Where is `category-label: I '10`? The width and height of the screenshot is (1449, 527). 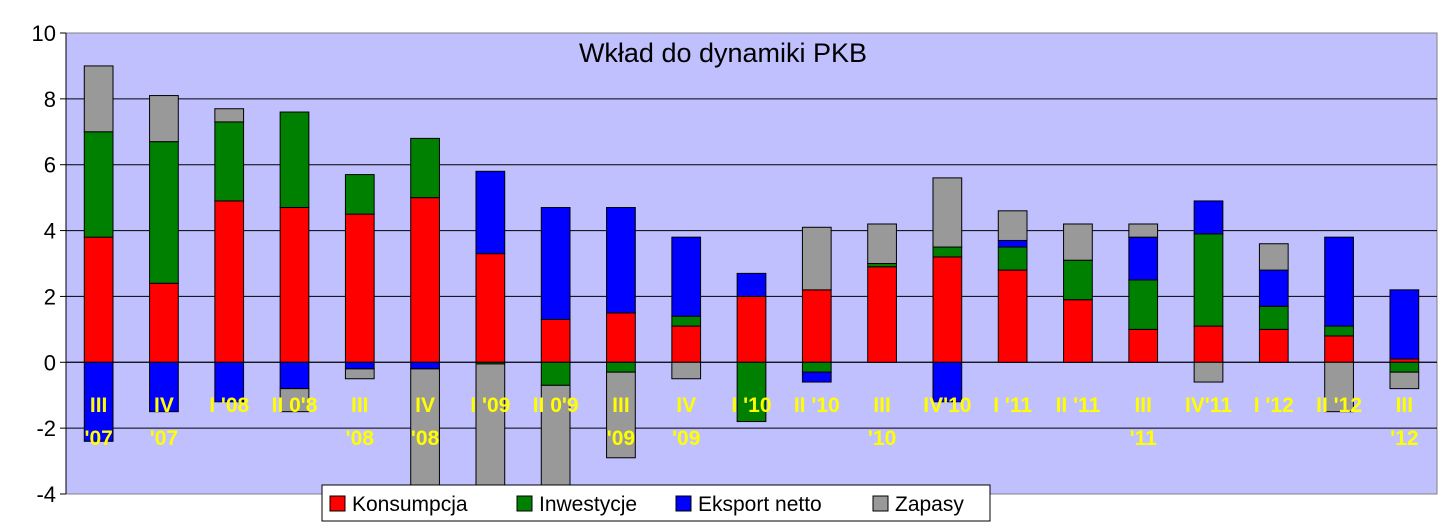
category-label: I '10 is located at coordinates (751, 405).